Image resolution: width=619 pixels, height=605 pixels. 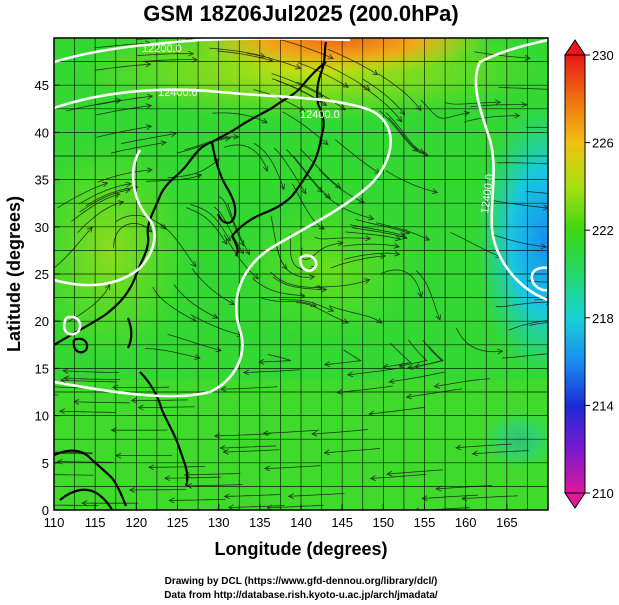 What do you see at coordinates (72, 325) in the screenshot?
I see `contour-ring-west` at bounding box center [72, 325].